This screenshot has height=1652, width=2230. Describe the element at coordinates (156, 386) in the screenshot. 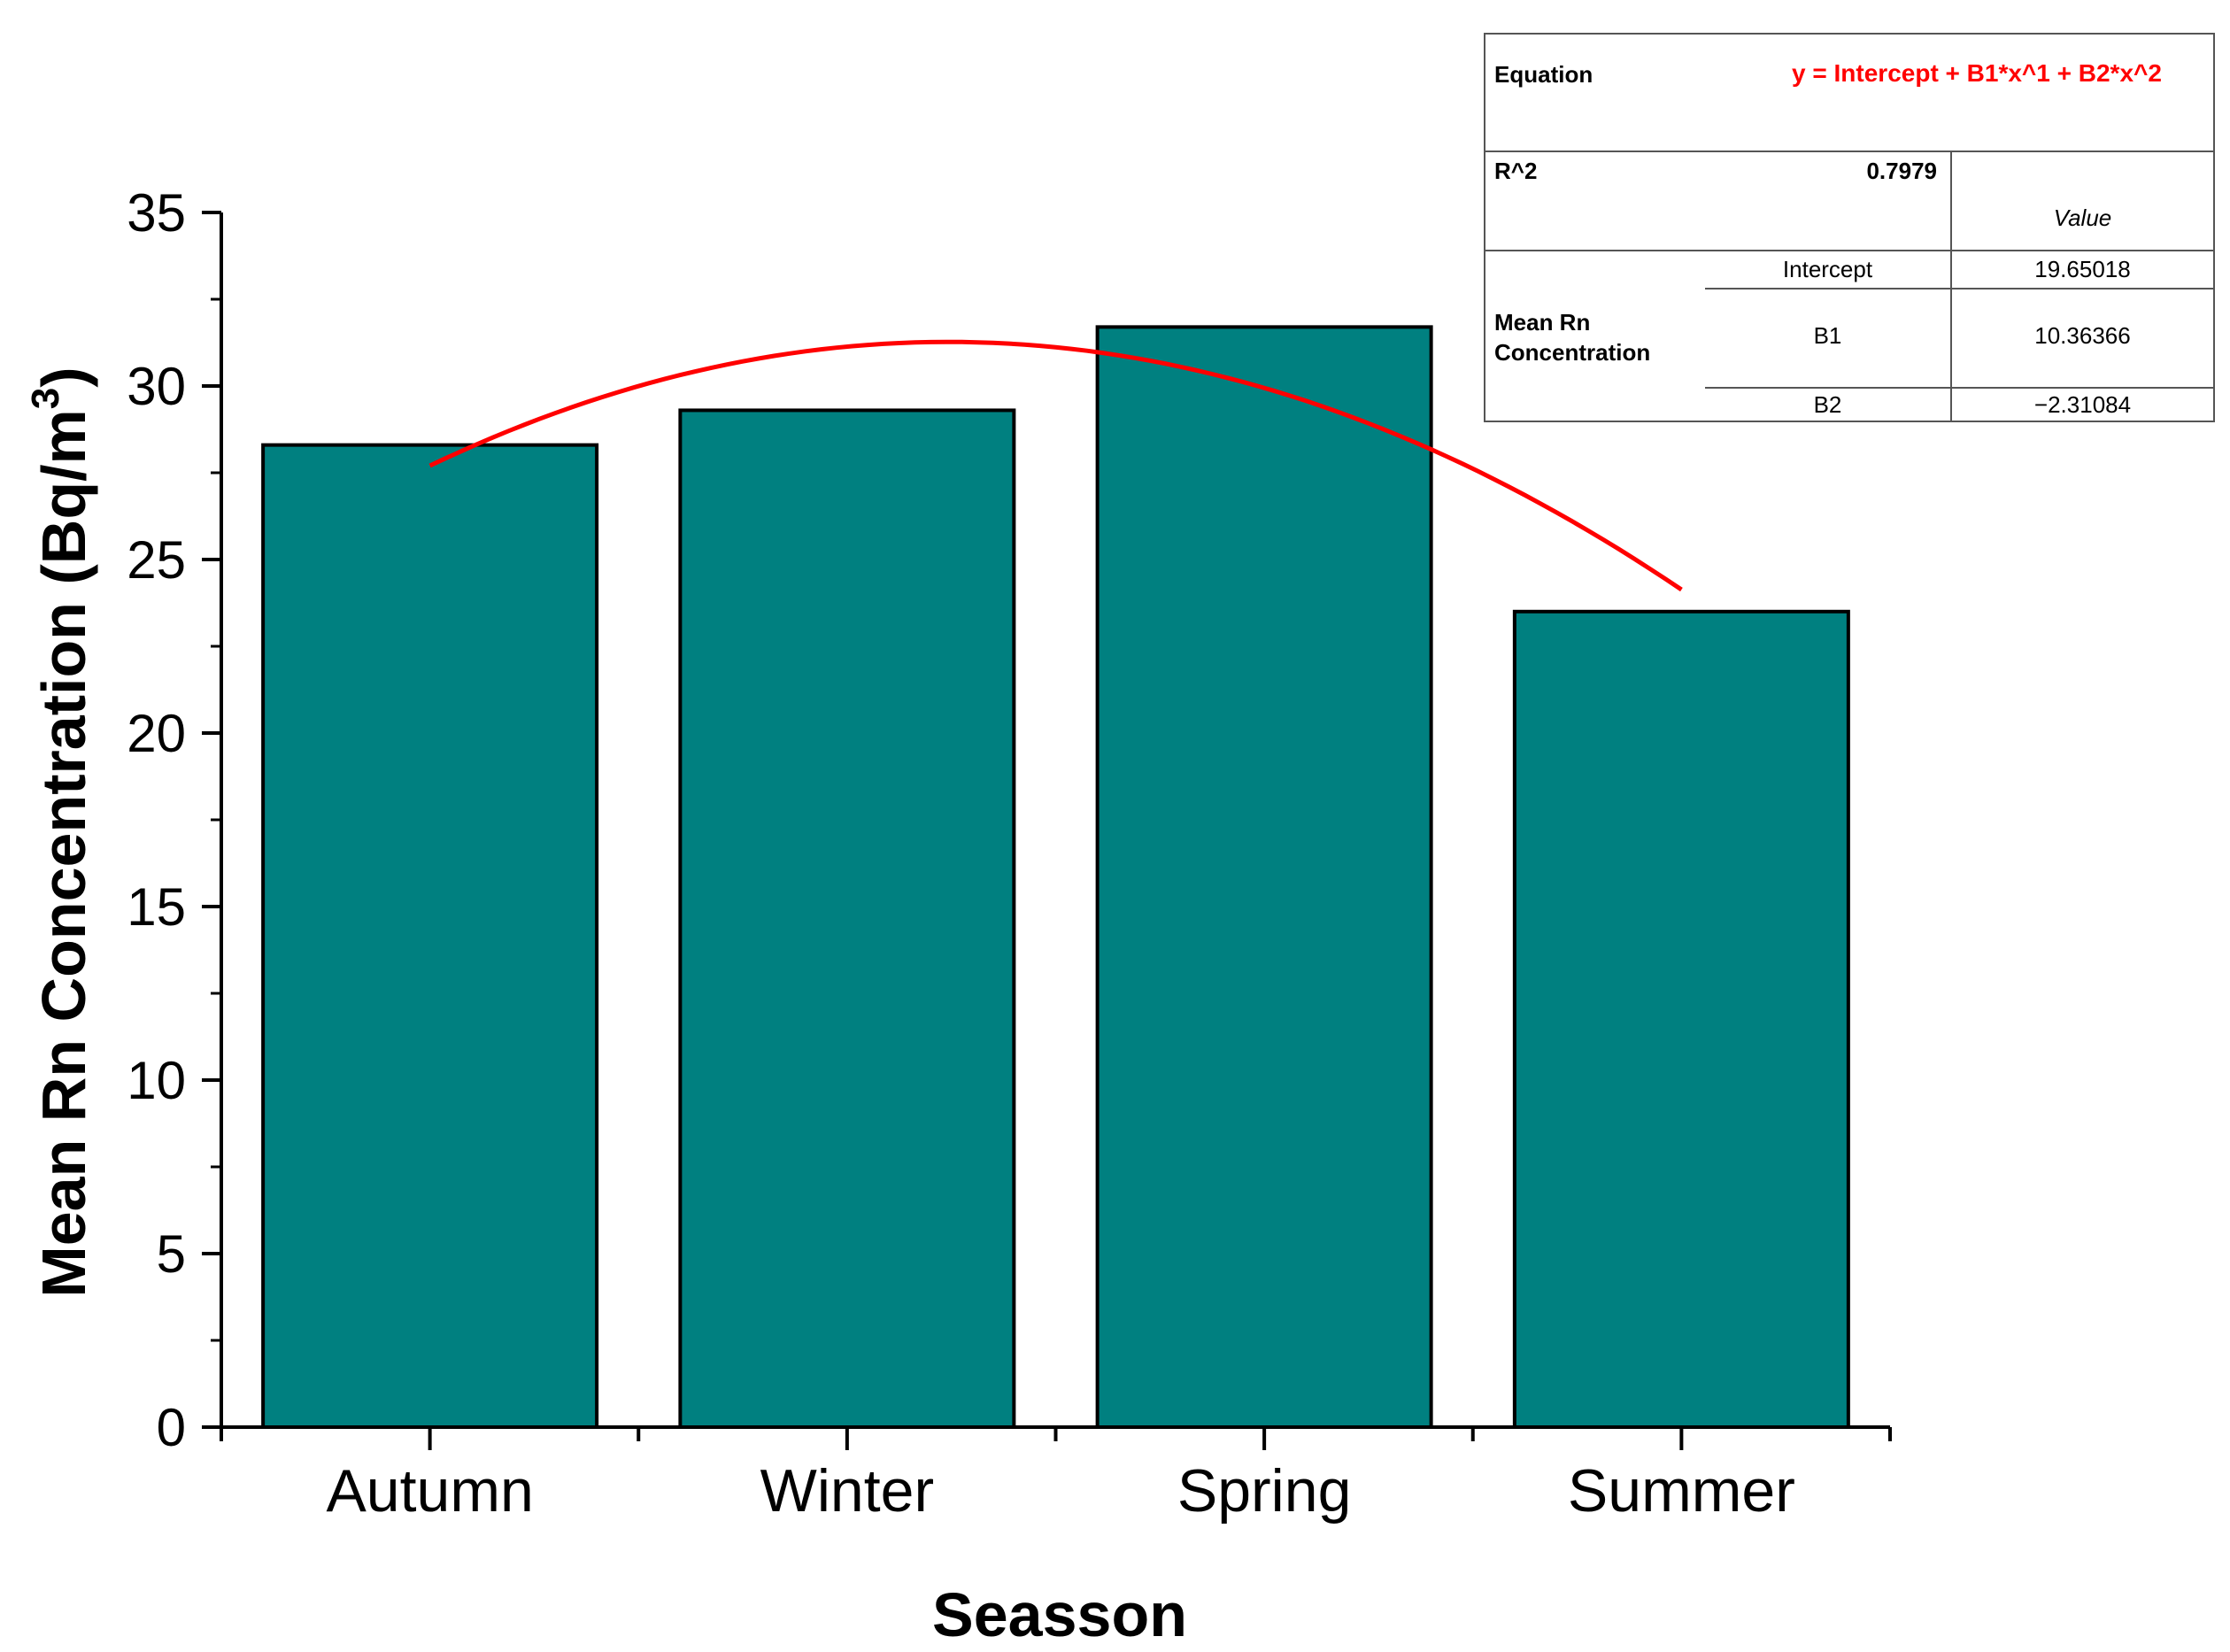

I see `y-tick-label: 30` at that location.